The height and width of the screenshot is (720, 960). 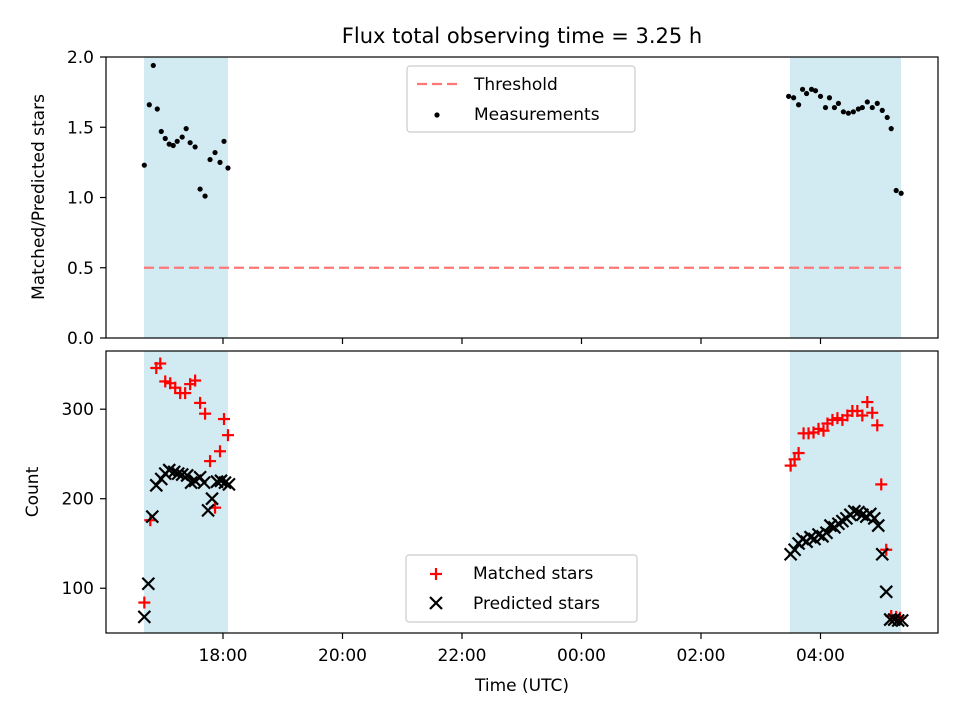 I want to click on legend-threshold-label: Threshold, so click(x=515, y=85).